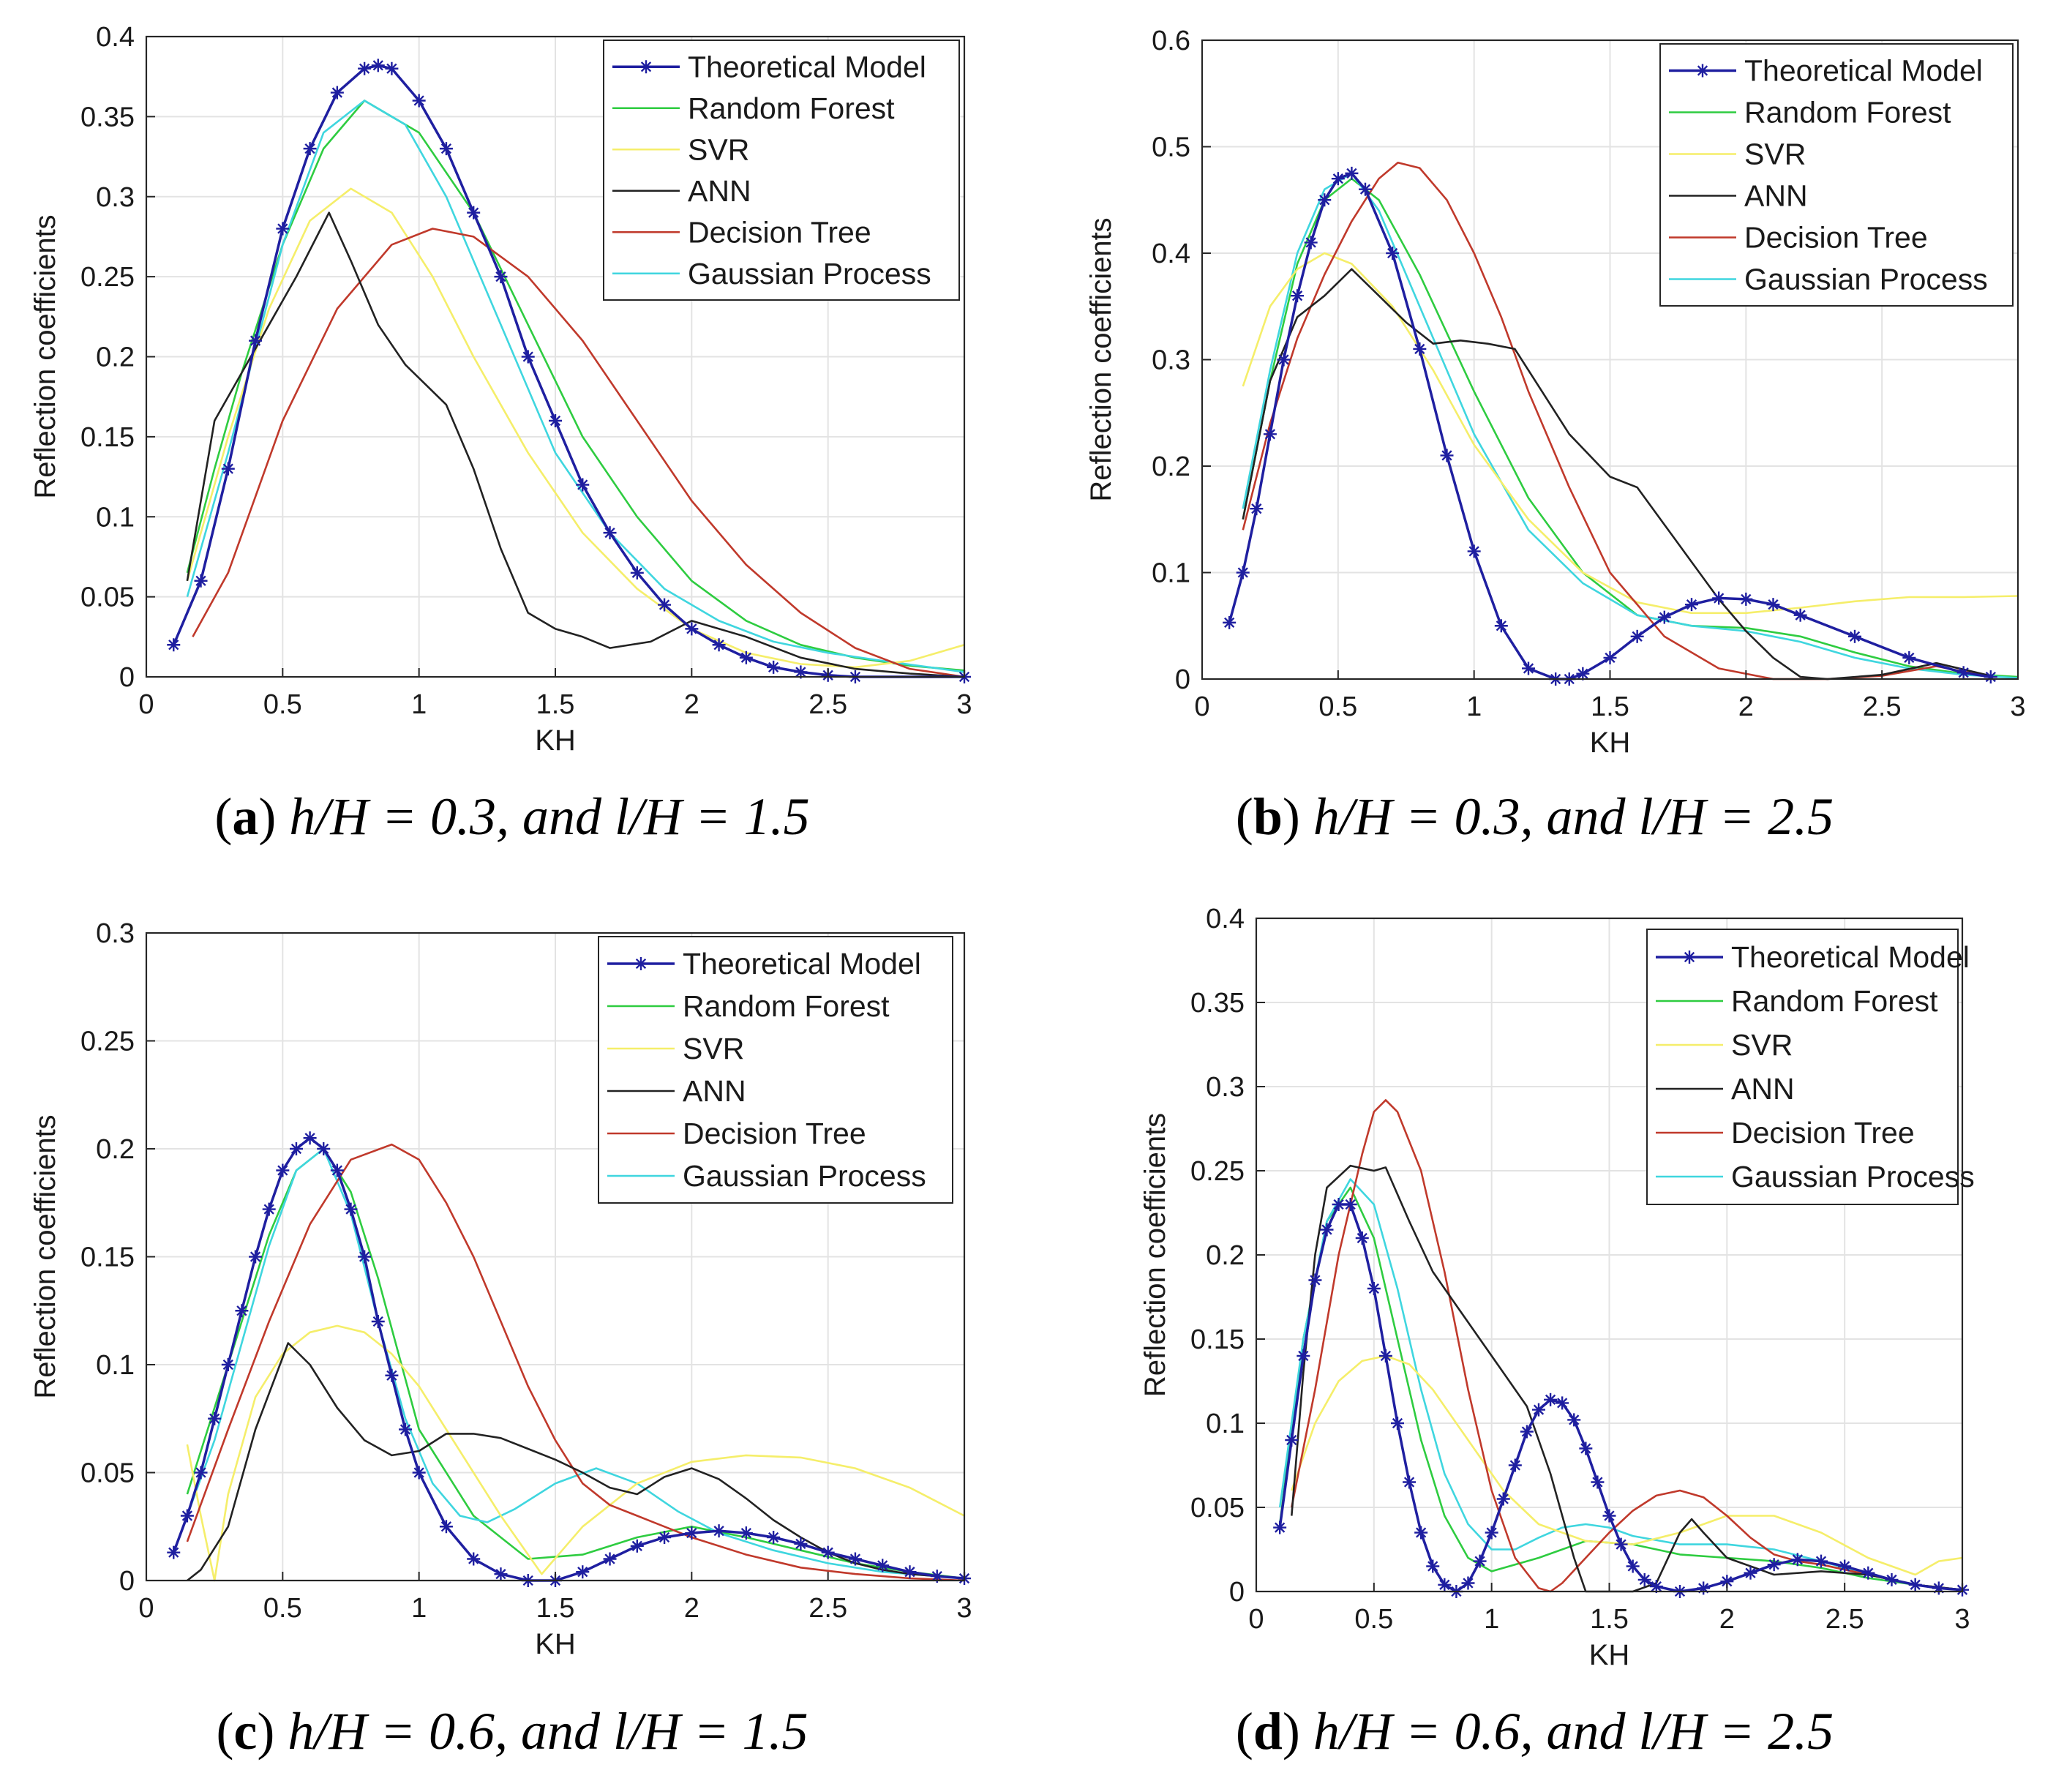 This screenshot has width=2045, height=1792. Describe the element at coordinates (575, 1363) in the screenshot. I see `series-line-c-gaussian-process` at that location.